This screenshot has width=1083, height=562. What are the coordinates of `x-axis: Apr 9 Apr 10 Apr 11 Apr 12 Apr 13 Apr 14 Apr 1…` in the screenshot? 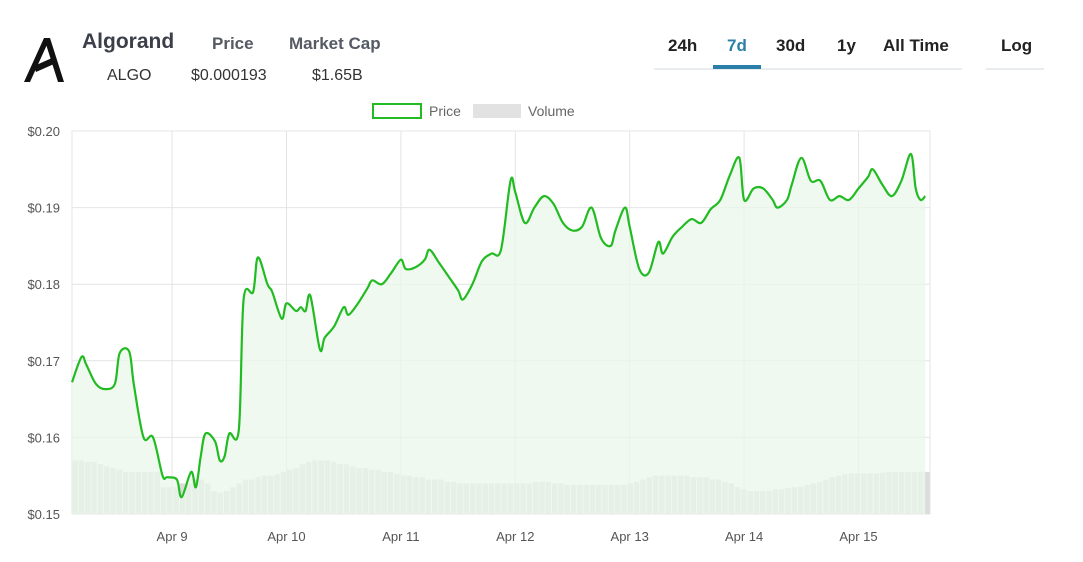 It's located at (517, 536).